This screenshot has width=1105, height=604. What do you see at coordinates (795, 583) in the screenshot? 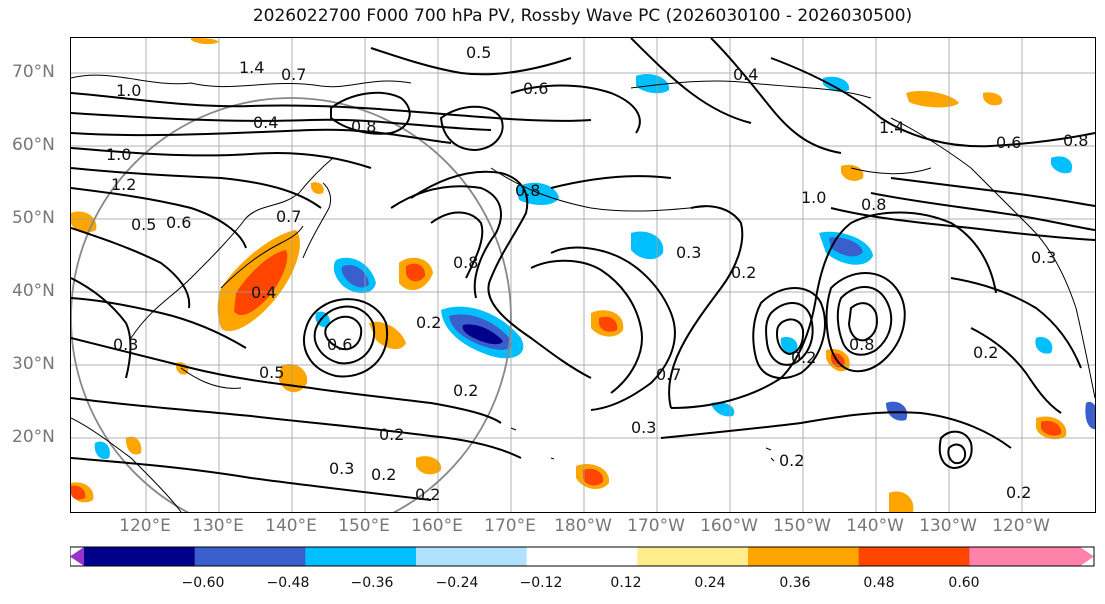
I see `colorbar-tick-label: 0.36` at bounding box center [795, 583].